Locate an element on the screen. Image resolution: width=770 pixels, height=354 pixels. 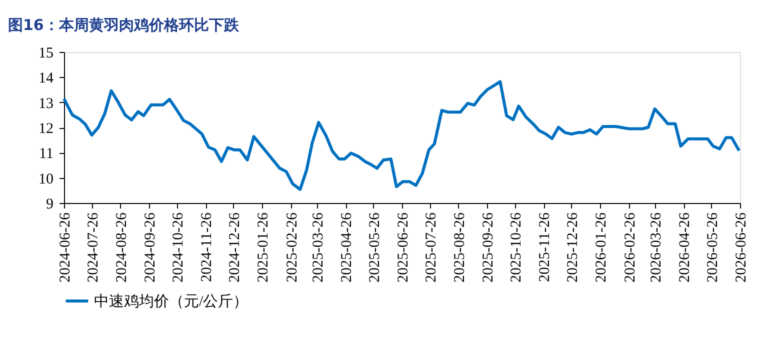
y-tick-label: 12 is located at coordinates (46, 129).